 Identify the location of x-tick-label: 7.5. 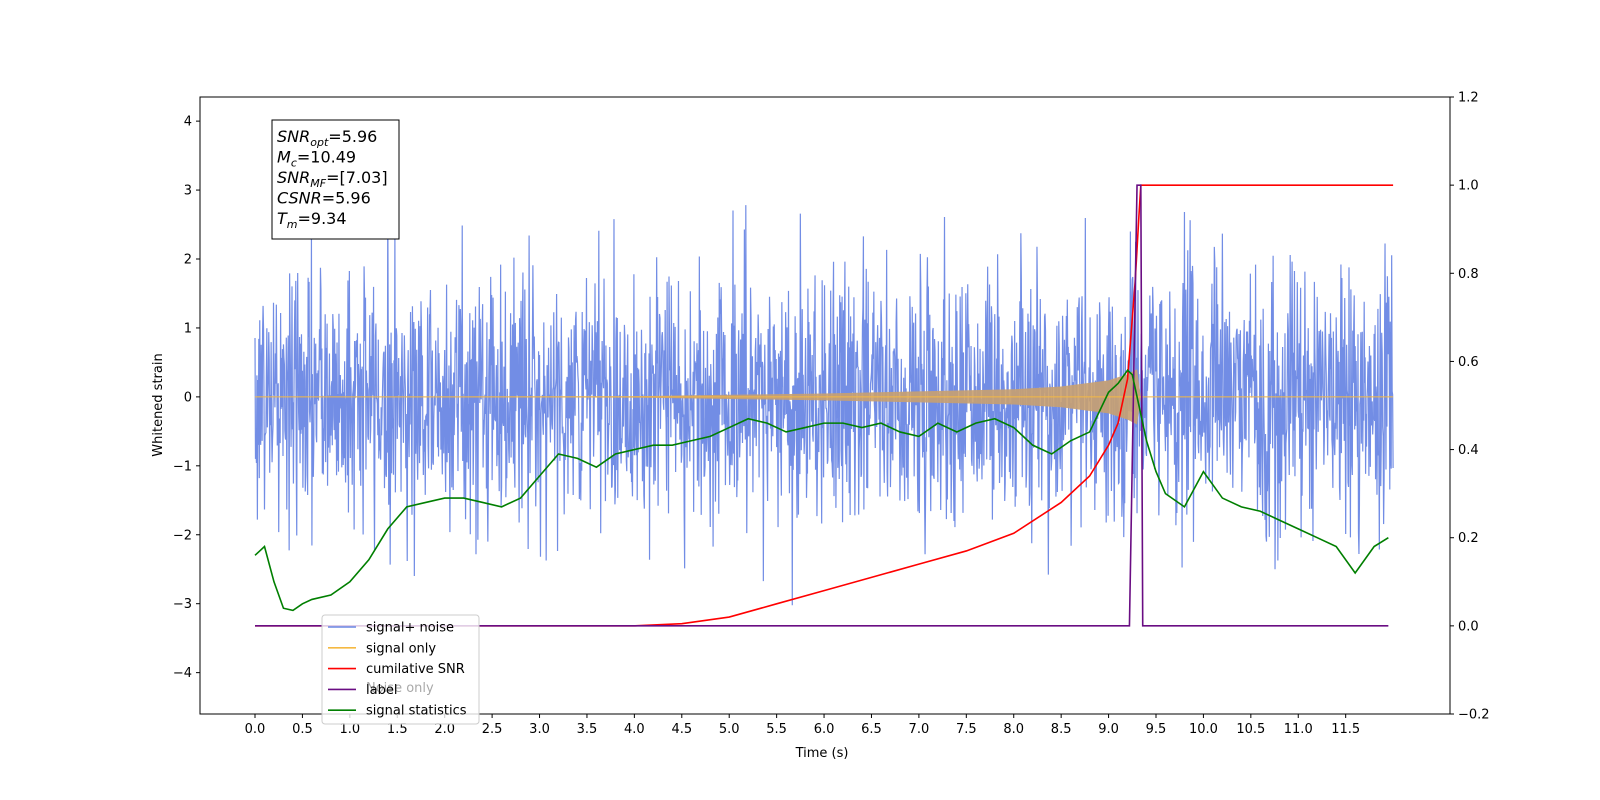
(966, 729).